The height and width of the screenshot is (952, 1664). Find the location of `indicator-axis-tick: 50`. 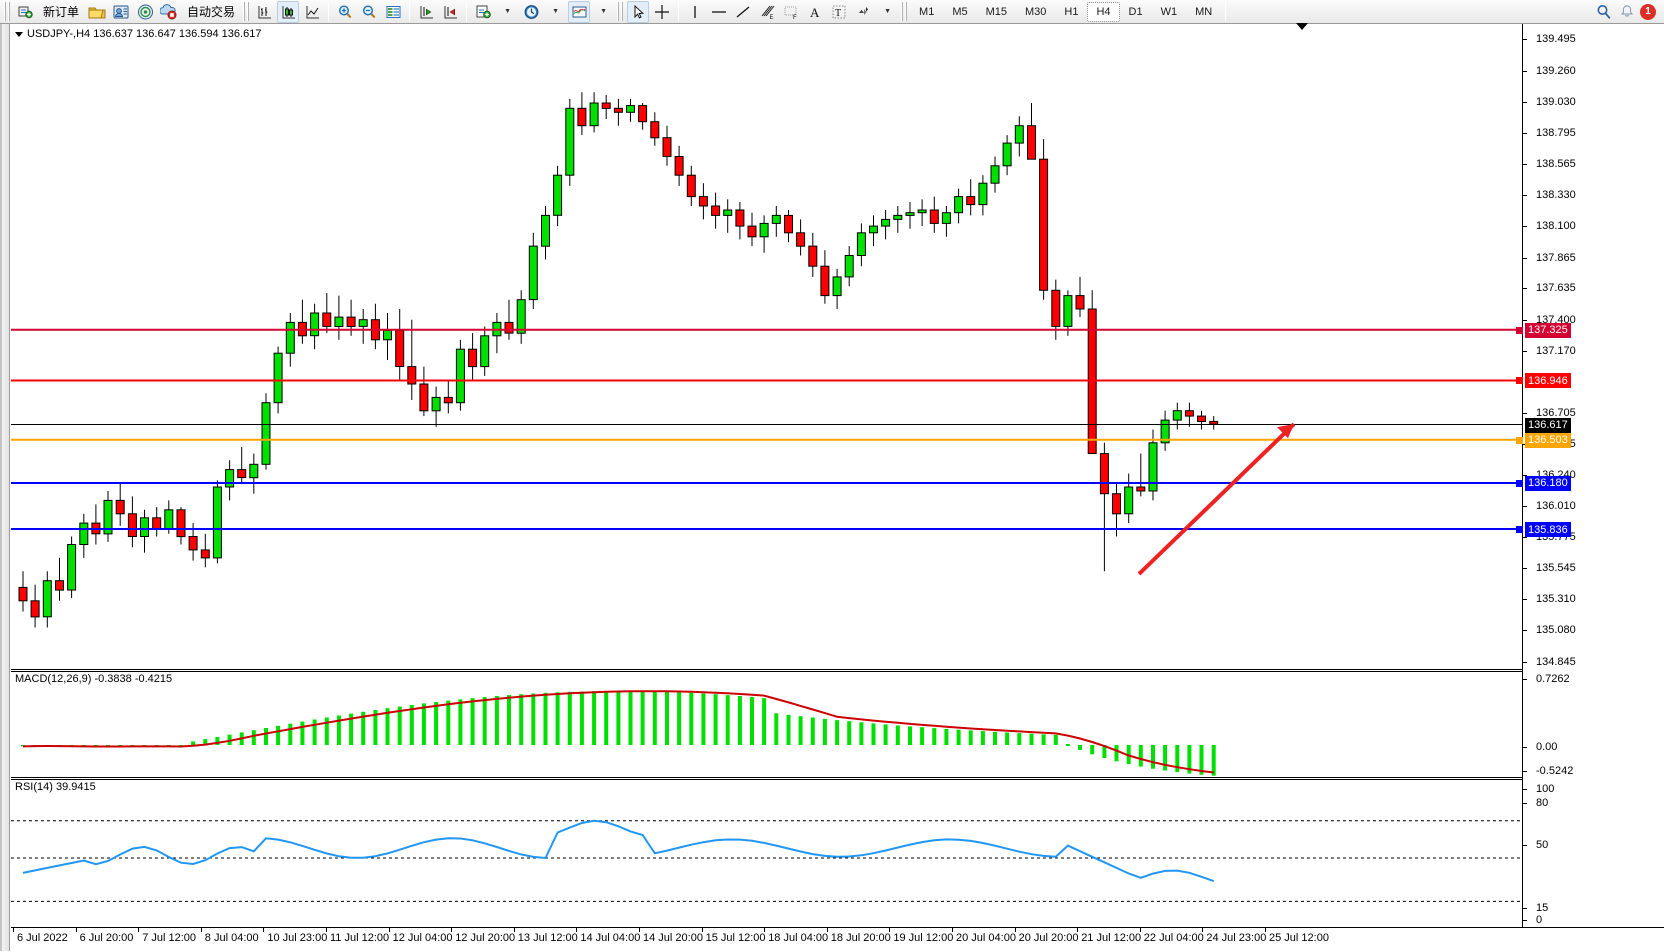

indicator-axis-tick: 50 is located at coordinates (1593, 845).